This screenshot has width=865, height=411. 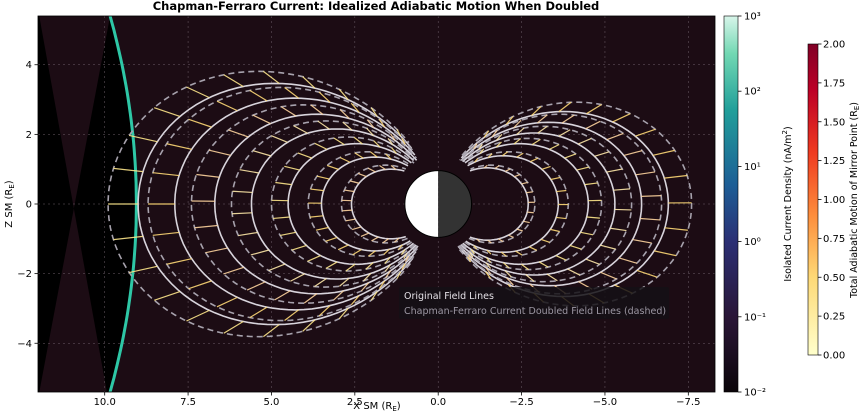 What do you see at coordinates (752, 167) in the screenshot?
I see `cb-current-label-3: 10¹` at bounding box center [752, 167].